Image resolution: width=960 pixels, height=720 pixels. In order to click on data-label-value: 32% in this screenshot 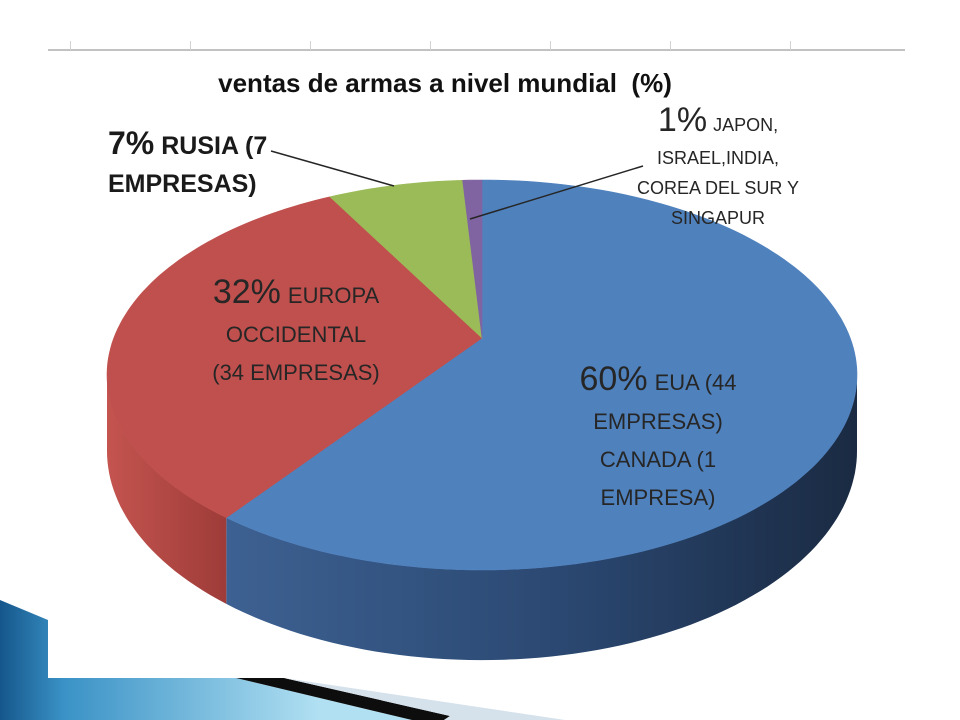, I will do `click(246, 292)`.